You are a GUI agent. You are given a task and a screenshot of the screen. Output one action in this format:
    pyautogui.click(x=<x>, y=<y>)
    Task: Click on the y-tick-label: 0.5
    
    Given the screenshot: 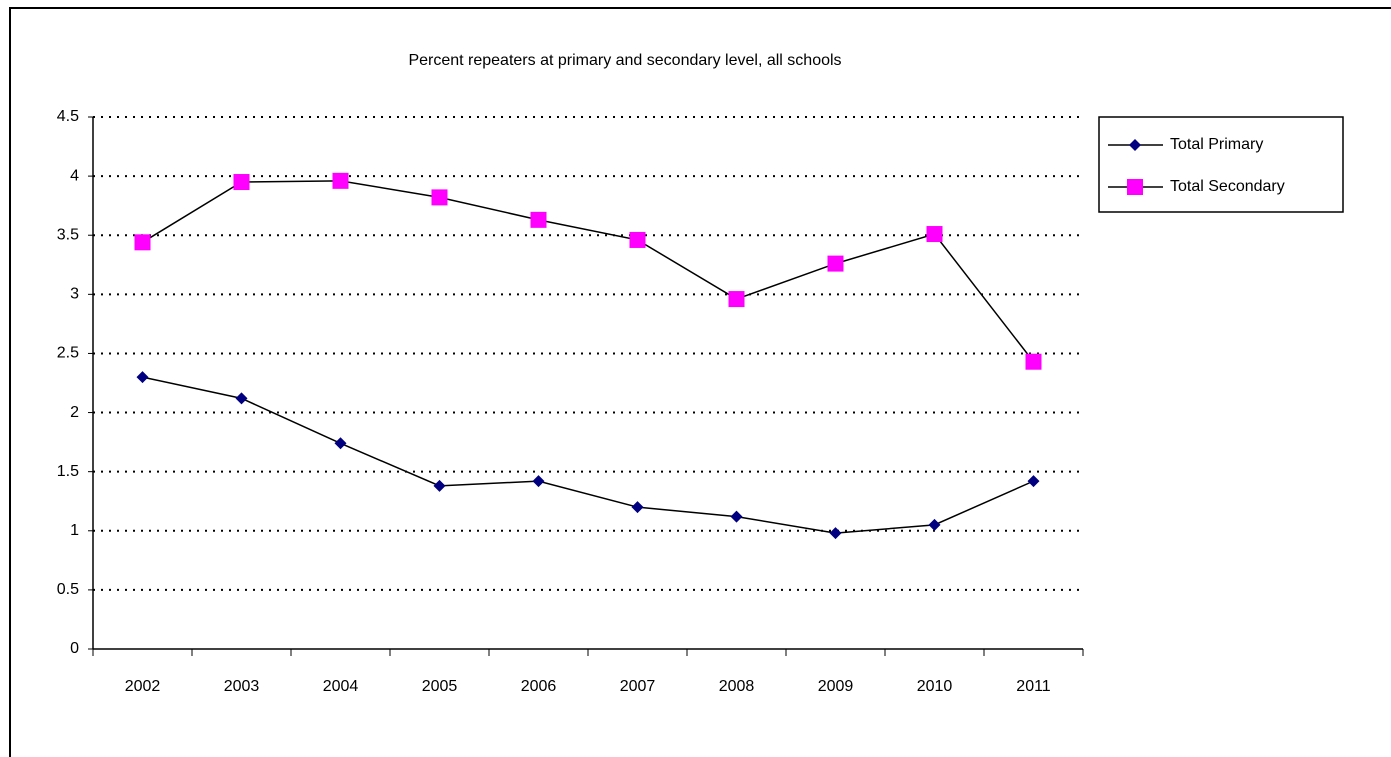 What is the action you would take?
    pyautogui.click(x=68, y=589)
    